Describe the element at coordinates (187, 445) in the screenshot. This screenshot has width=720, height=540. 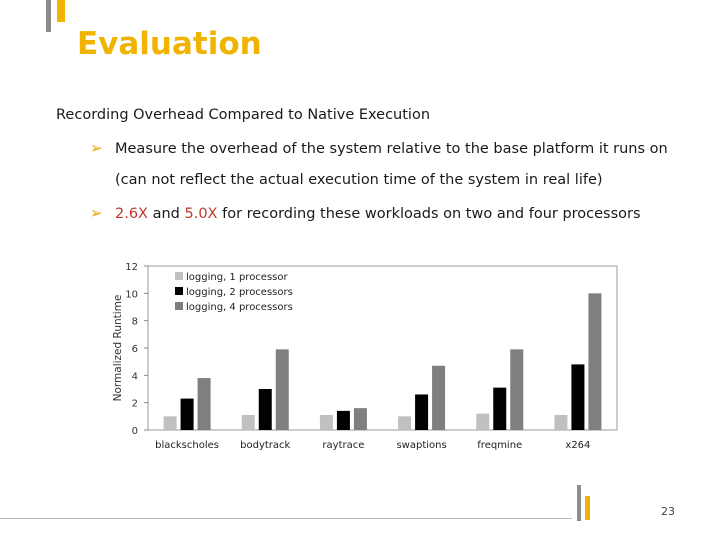
I see `x-tick-label: blackscholes` at that location.